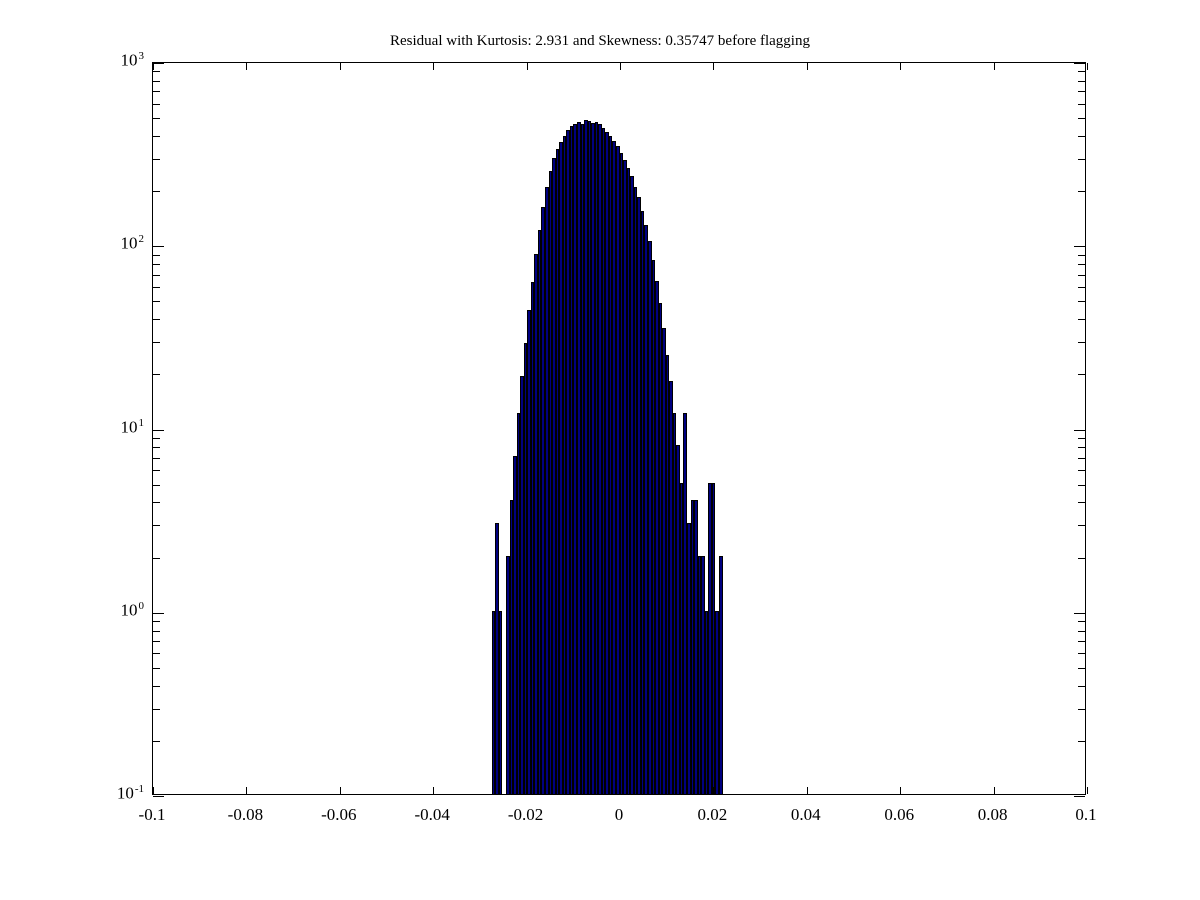  Describe the element at coordinates (712, 814) in the screenshot. I see `x-axis-tick-label: 0.02` at that location.